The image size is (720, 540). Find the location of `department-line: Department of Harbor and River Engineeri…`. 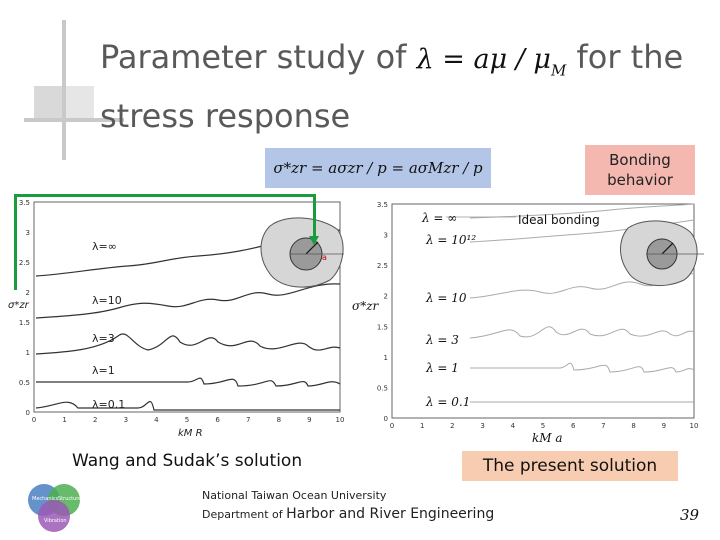

department-line: Department of Harbor and River Engineeri… is located at coordinates (348, 514).